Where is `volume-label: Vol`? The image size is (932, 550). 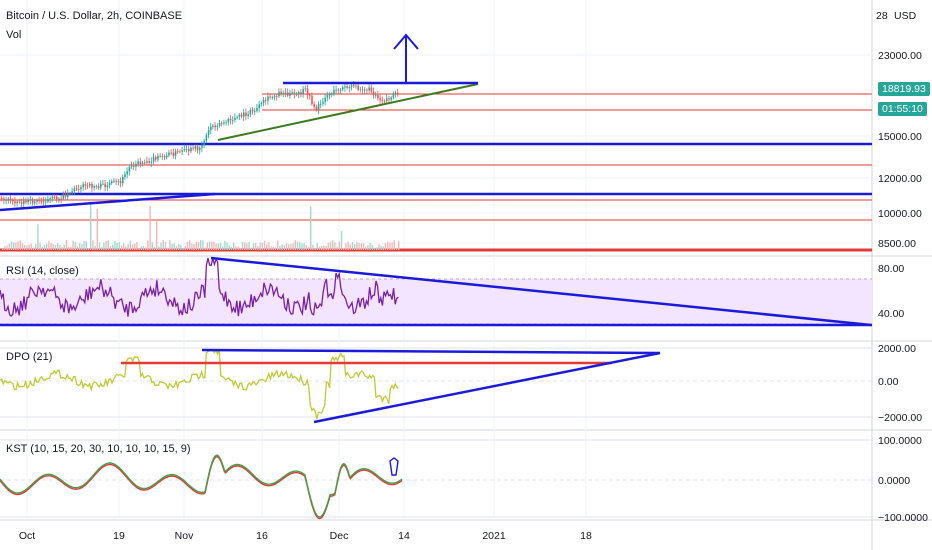
volume-label: Vol is located at coordinates (14, 35).